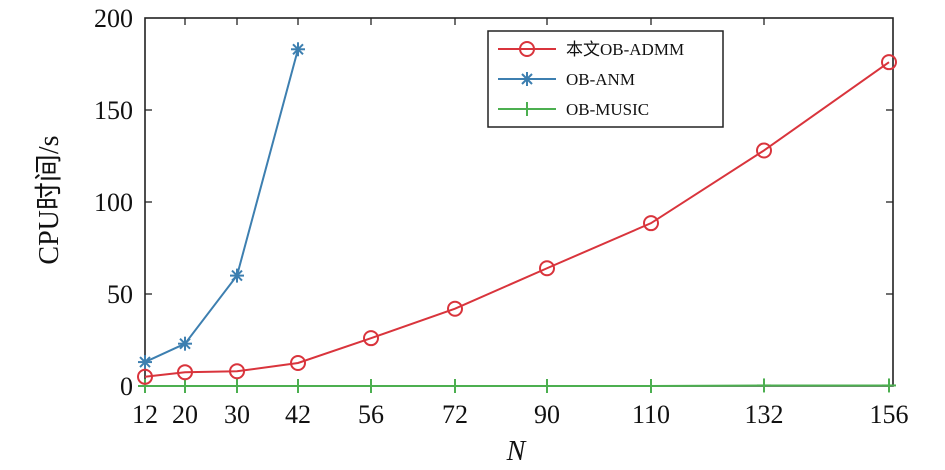  Describe the element at coordinates (455, 414) in the screenshot. I see `x-tick-label: 72` at that location.